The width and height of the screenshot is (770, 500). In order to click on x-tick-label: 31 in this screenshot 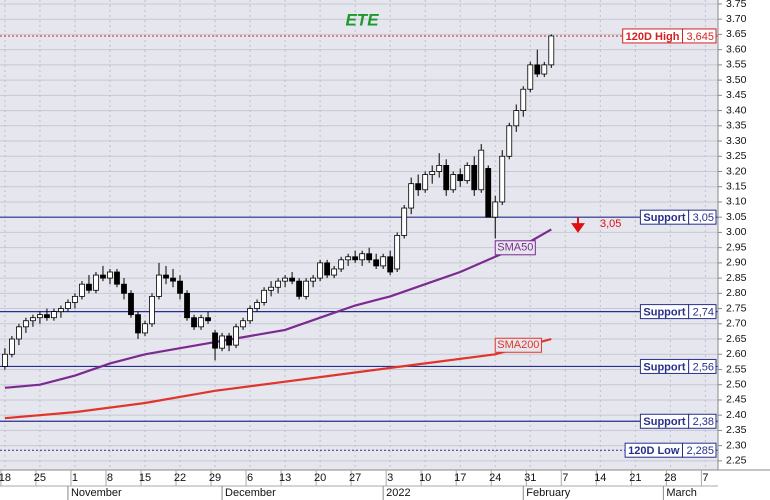, I will do `click(530, 478)`.